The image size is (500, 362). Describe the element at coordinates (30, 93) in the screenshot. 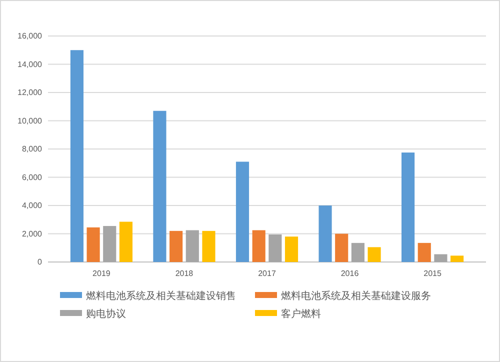

I see `y-tick-label: 12,000` at that location.